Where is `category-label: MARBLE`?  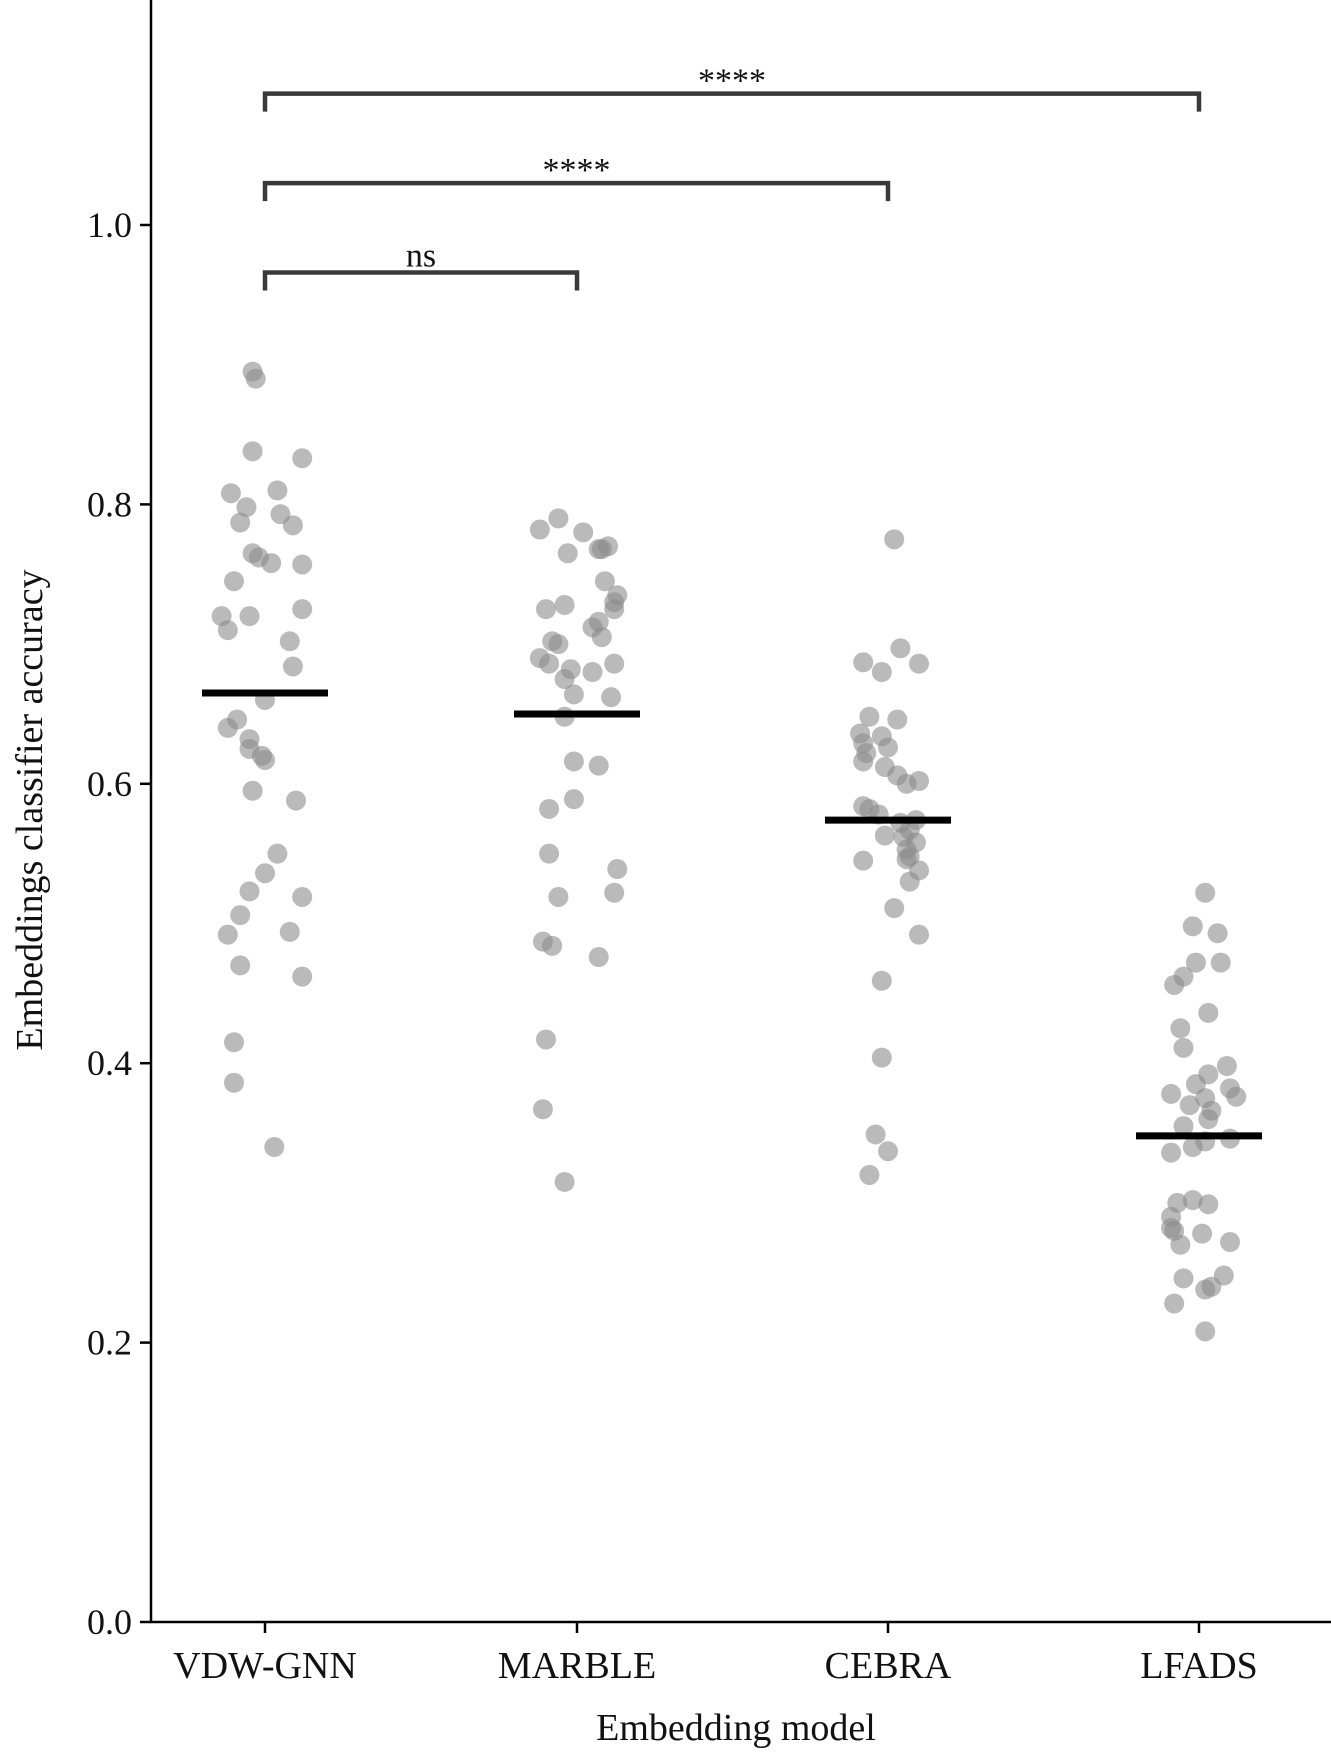 category-label: MARBLE is located at coordinates (577, 1666).